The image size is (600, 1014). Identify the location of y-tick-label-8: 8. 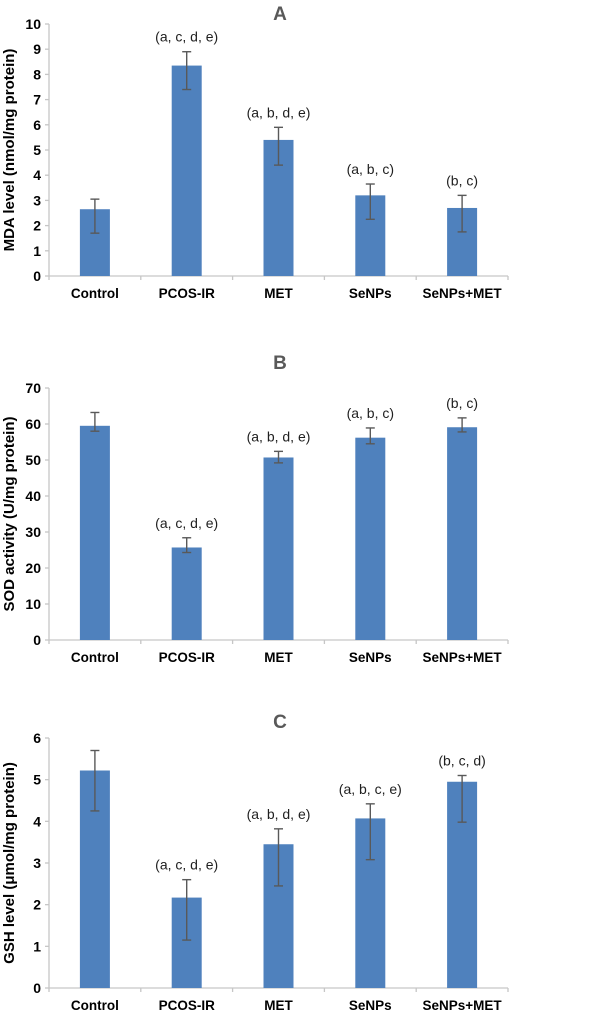
(37, 74).